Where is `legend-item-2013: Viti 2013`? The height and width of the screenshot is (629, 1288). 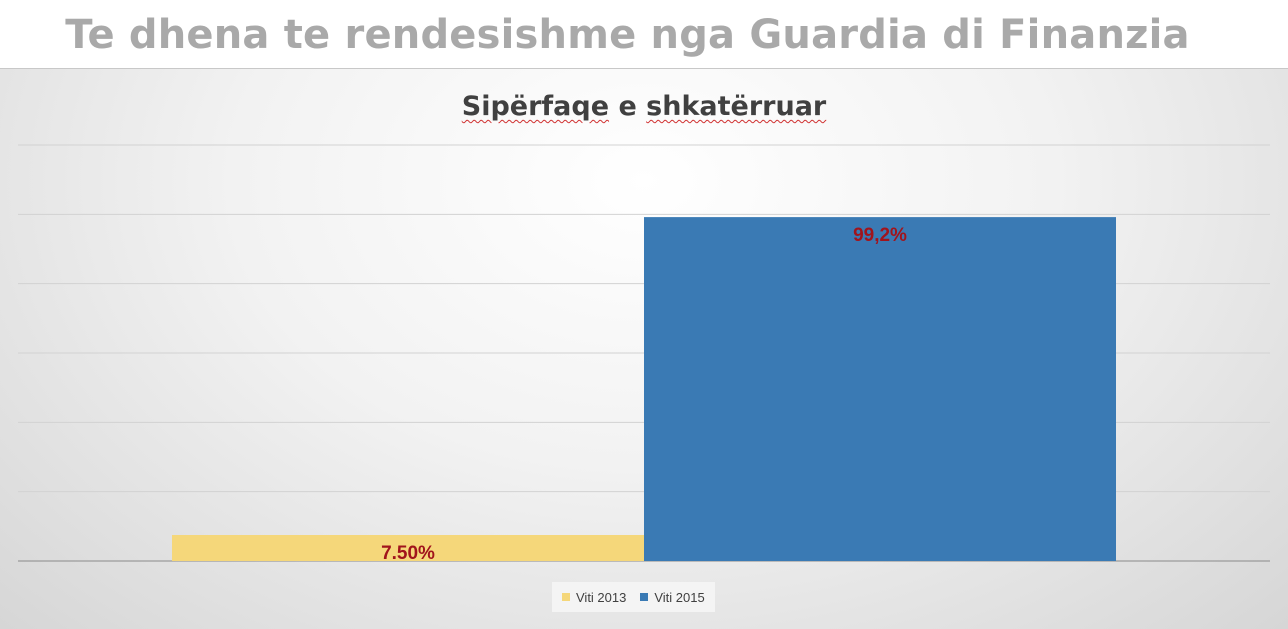
legend-item-2013: Viti 2013 is located at coordinates (594, 597).